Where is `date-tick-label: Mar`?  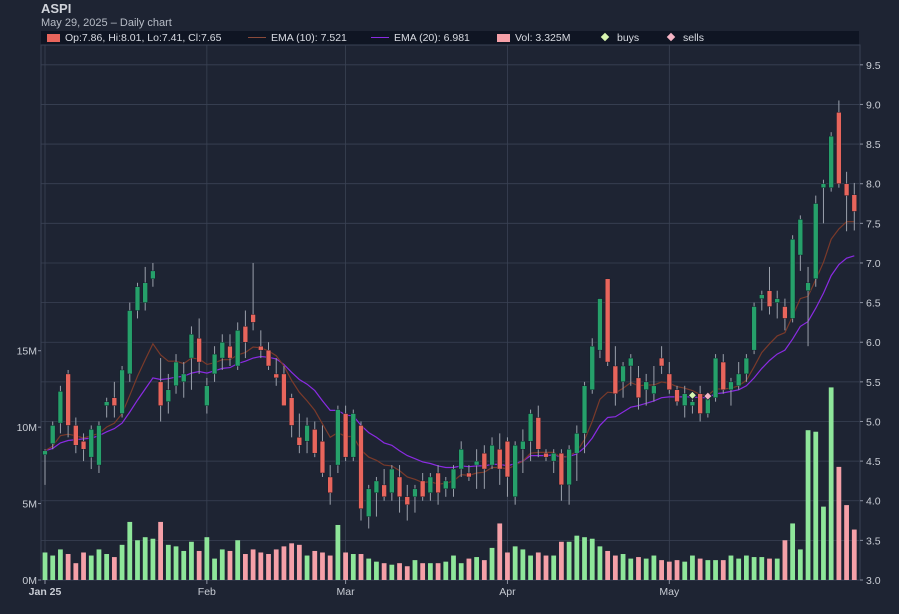
date-tick-label: Mar is located at coordinates (346, 592).